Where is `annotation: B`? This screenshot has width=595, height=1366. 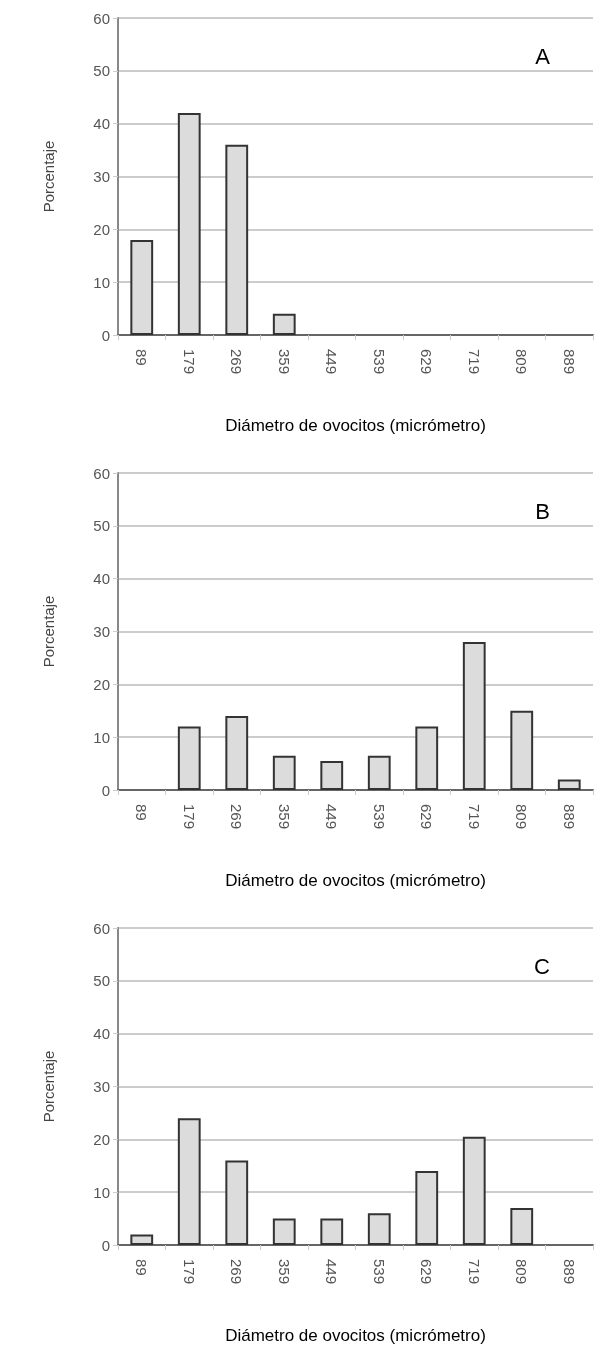 annotation: B is located at coordinates (543, 511).